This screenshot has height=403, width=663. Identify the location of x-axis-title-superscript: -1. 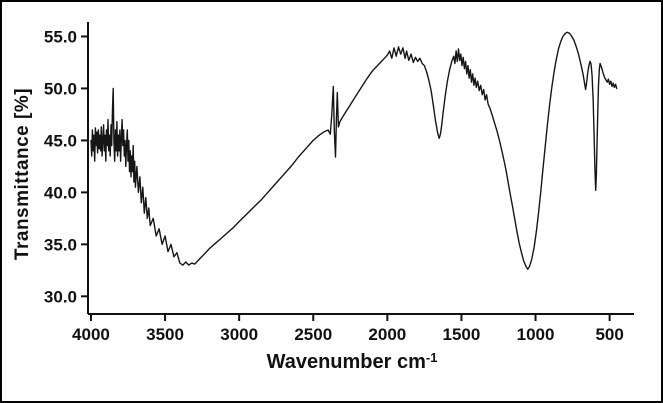
(431, 357).